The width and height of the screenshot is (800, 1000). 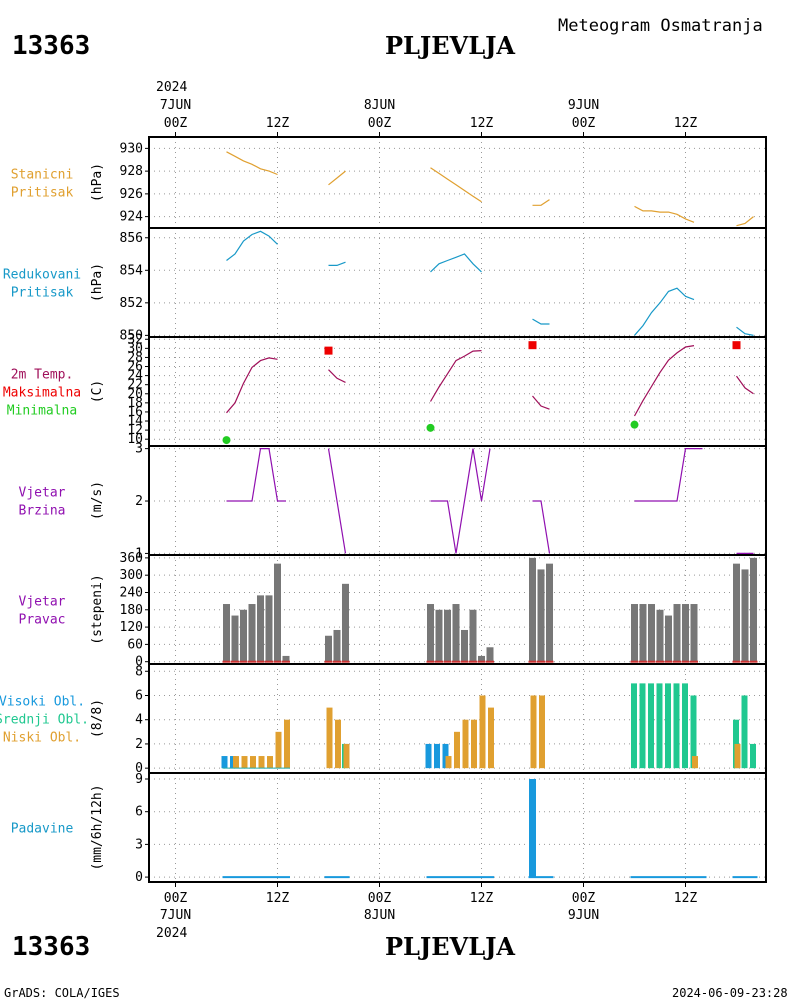 What do you see at coordinates (131, 627) in the screenshot?
I see `y-tick-label: 120` at bounding box center [131, 627].